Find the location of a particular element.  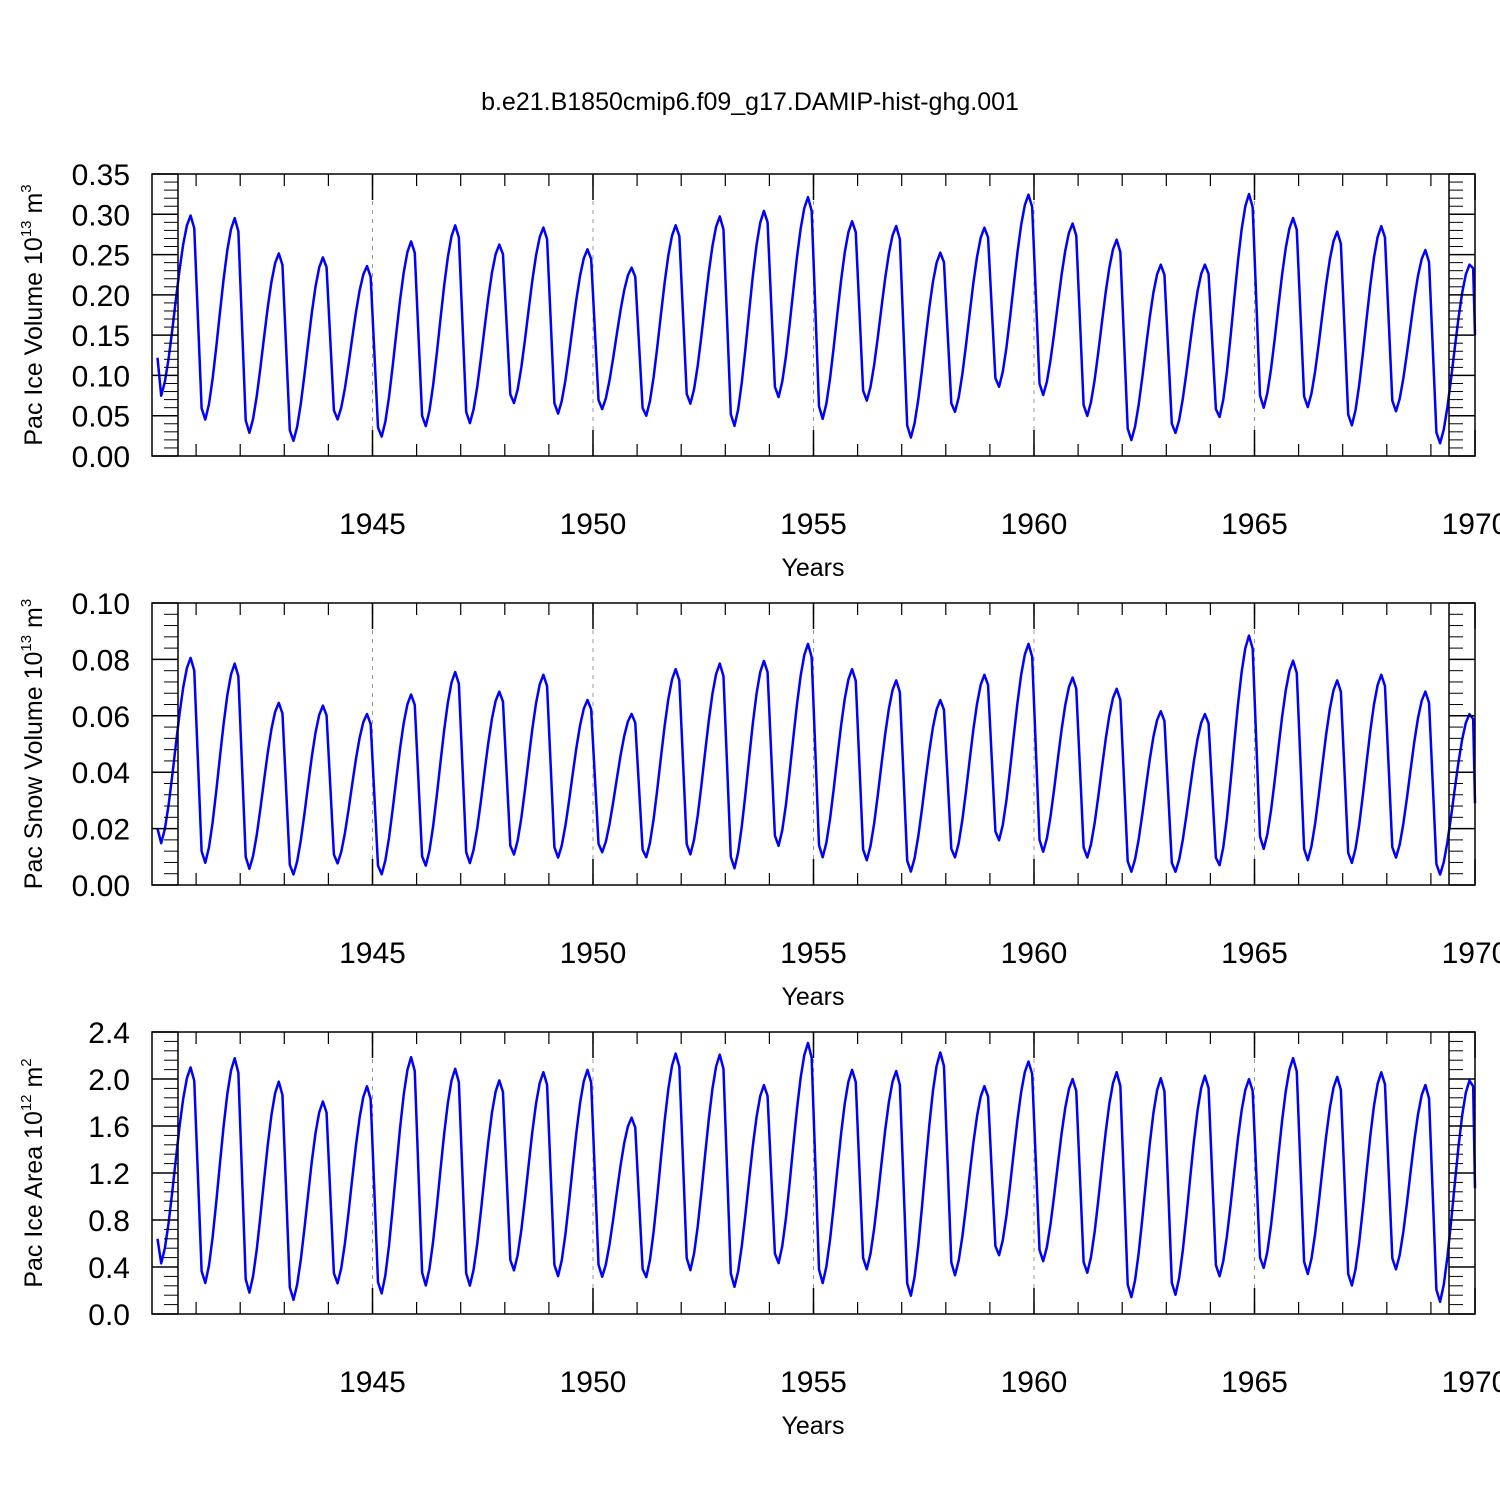

y-tick-label: 0.05 is located at coordinates (101, 417).